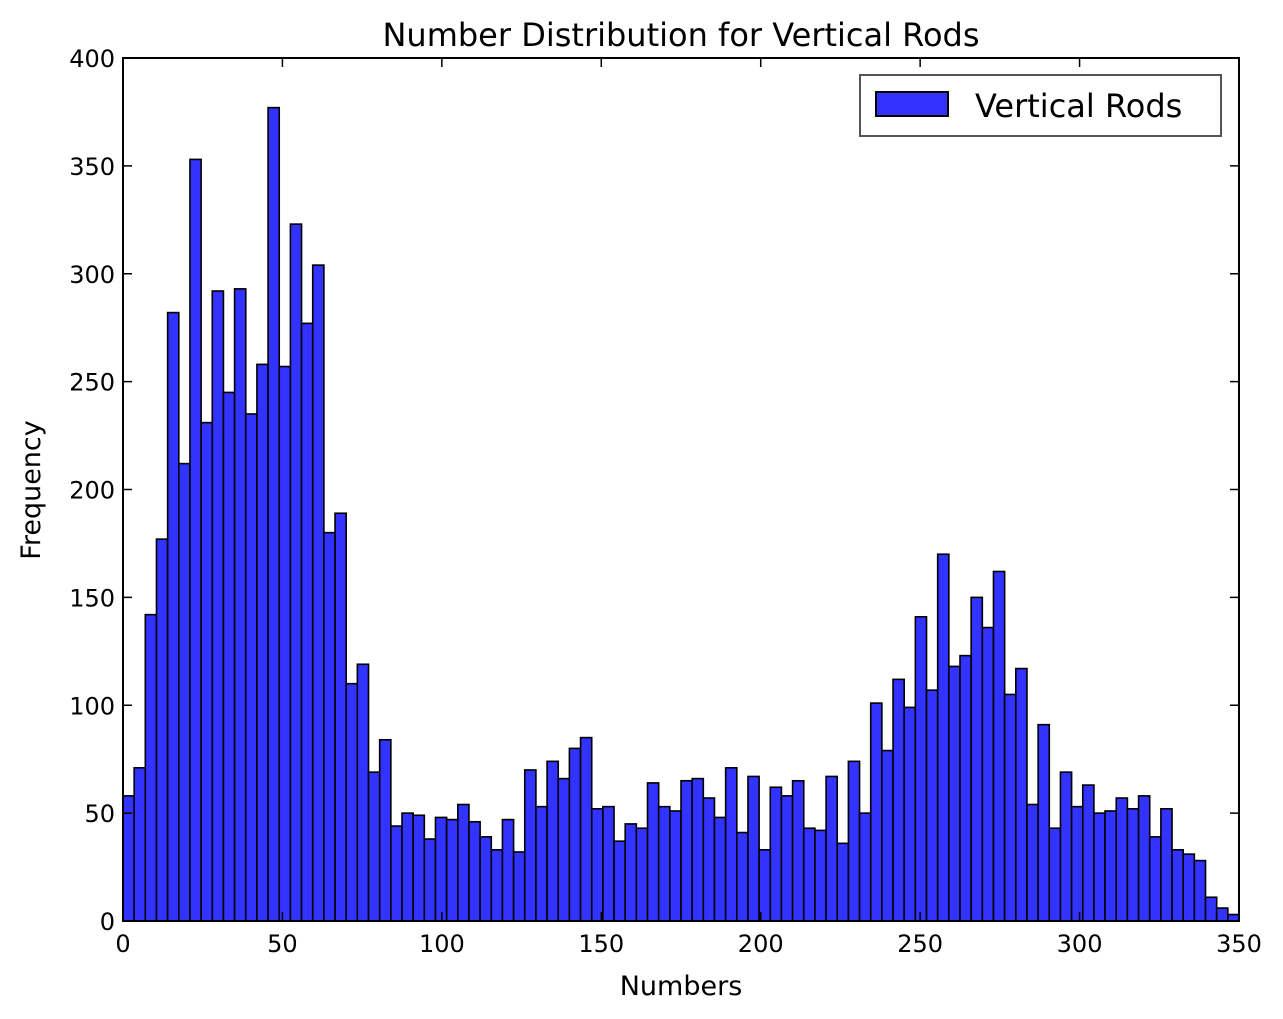  I want to click on legend: Vertical Rods, so click(1040, 105).